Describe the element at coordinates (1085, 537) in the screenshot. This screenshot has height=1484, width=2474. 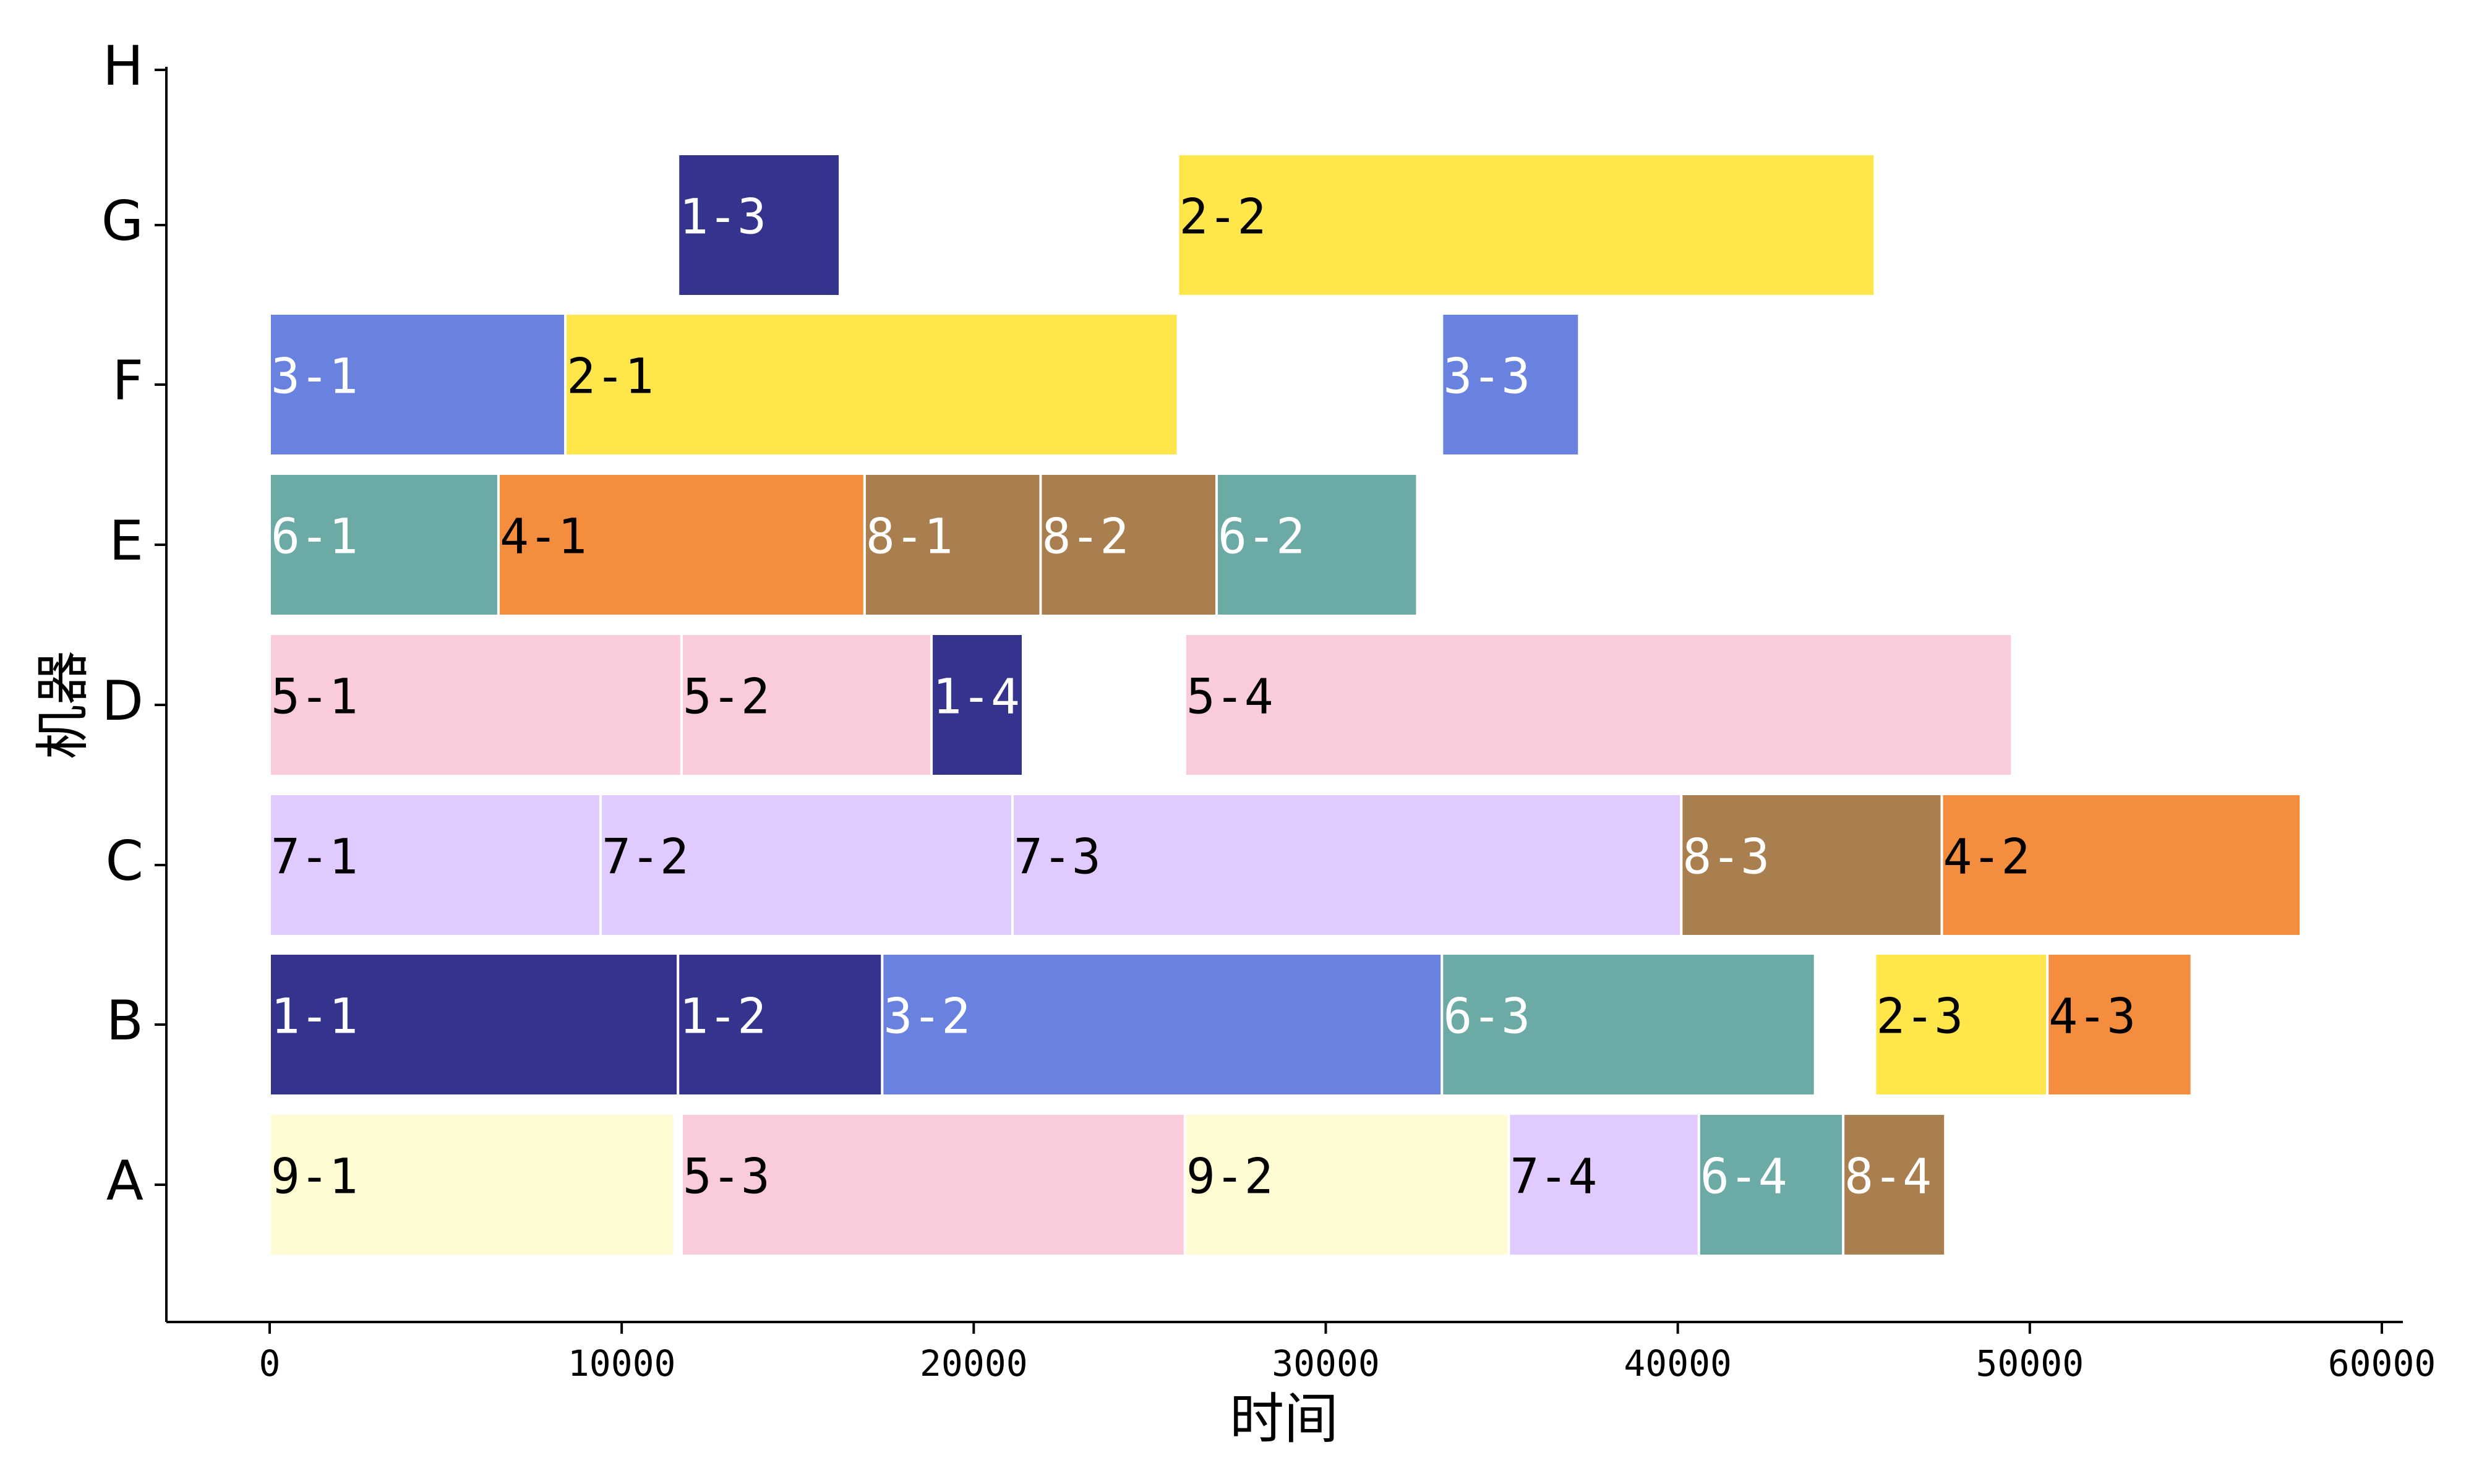
I see `task-label-8-2: 8-2` at that location.